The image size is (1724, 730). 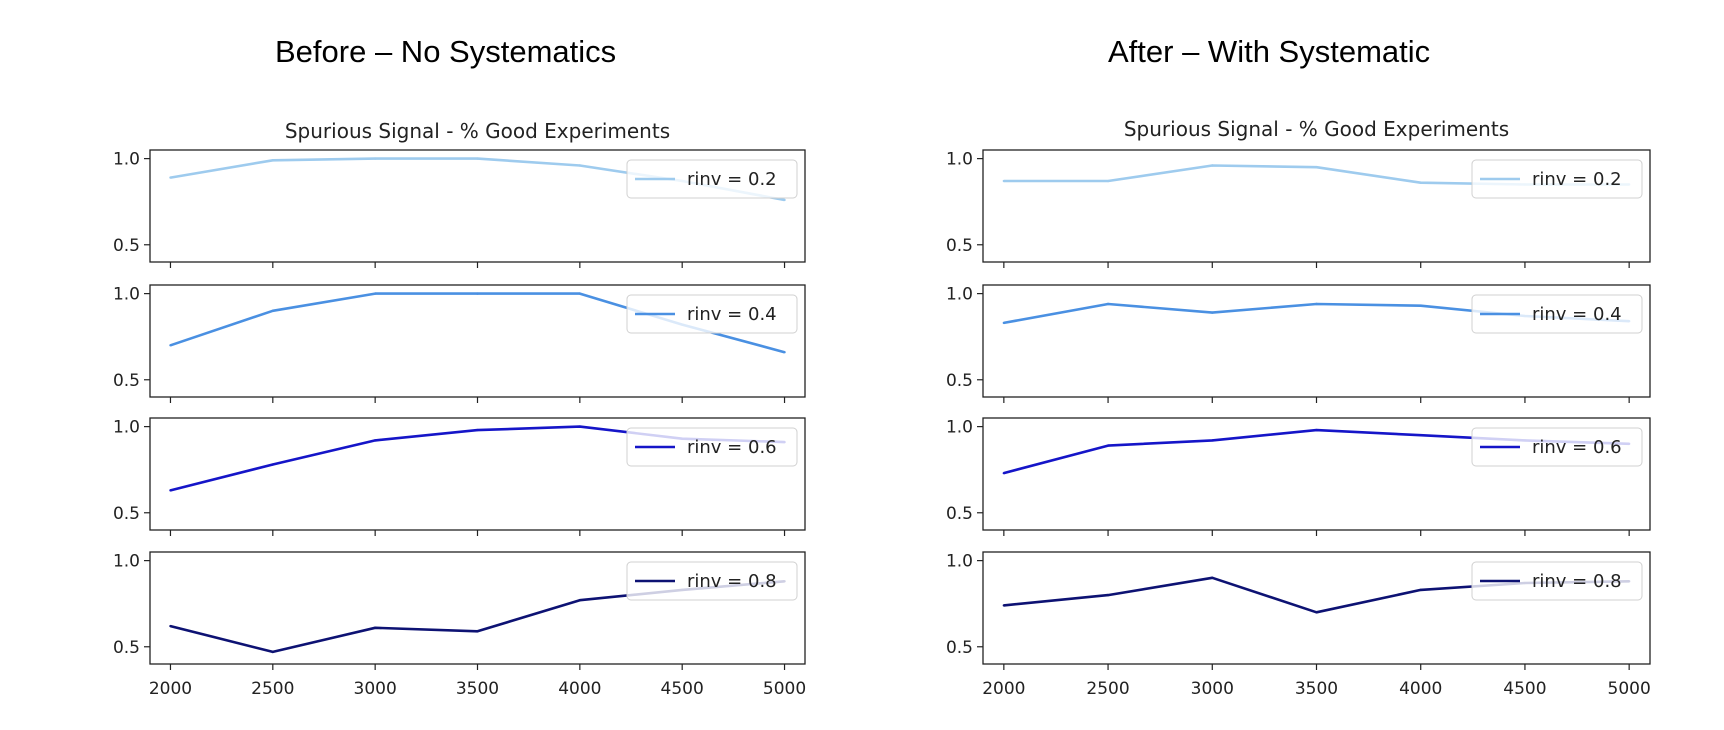 I want to click on panel-before-1: 0.5 1.0 rinv = 0.2, so click(x=459, y=208).